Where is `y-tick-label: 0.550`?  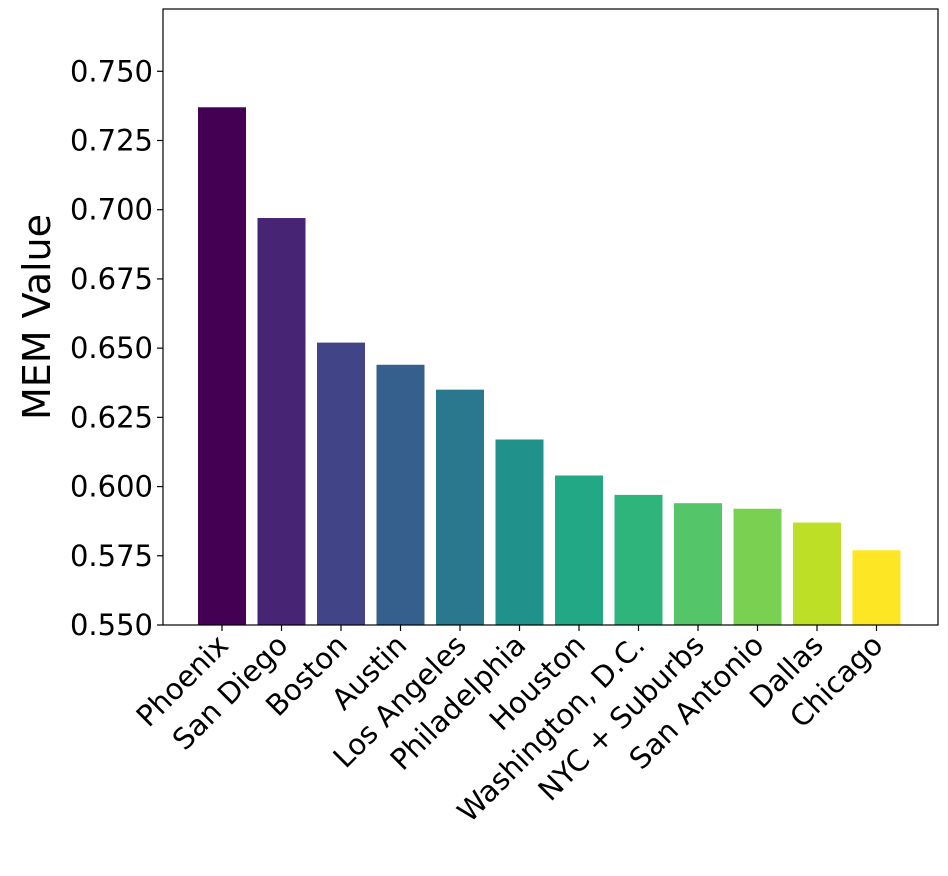
y-tick-label: 0.550 is located at coordinates (111, 625).